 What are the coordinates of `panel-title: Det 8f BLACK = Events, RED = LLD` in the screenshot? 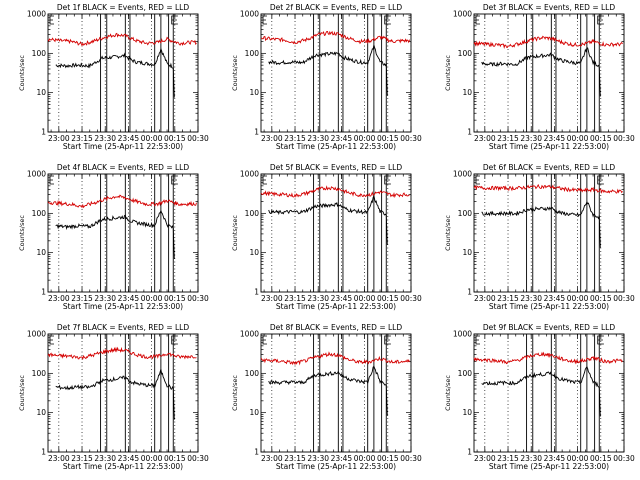 It's located at (336, 327).